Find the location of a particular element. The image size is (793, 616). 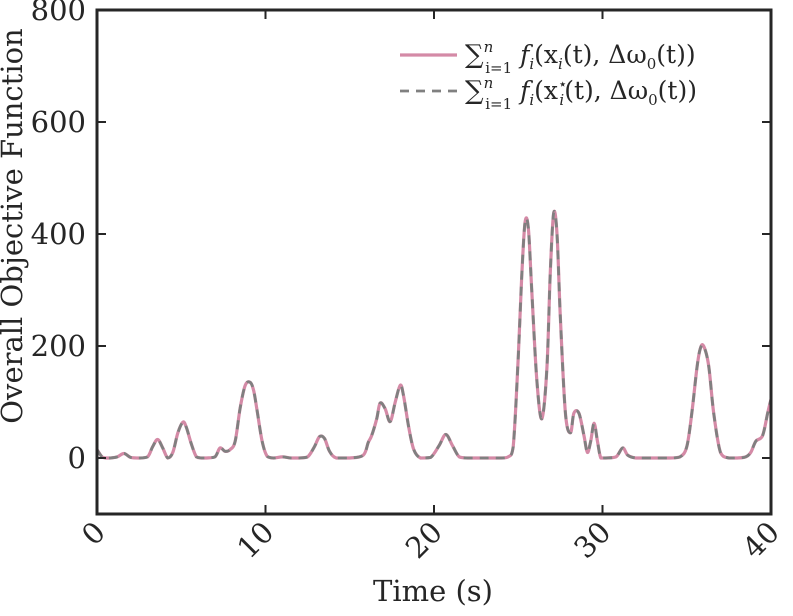

x-tick-label: 0 is located at coordinates (93, 533).